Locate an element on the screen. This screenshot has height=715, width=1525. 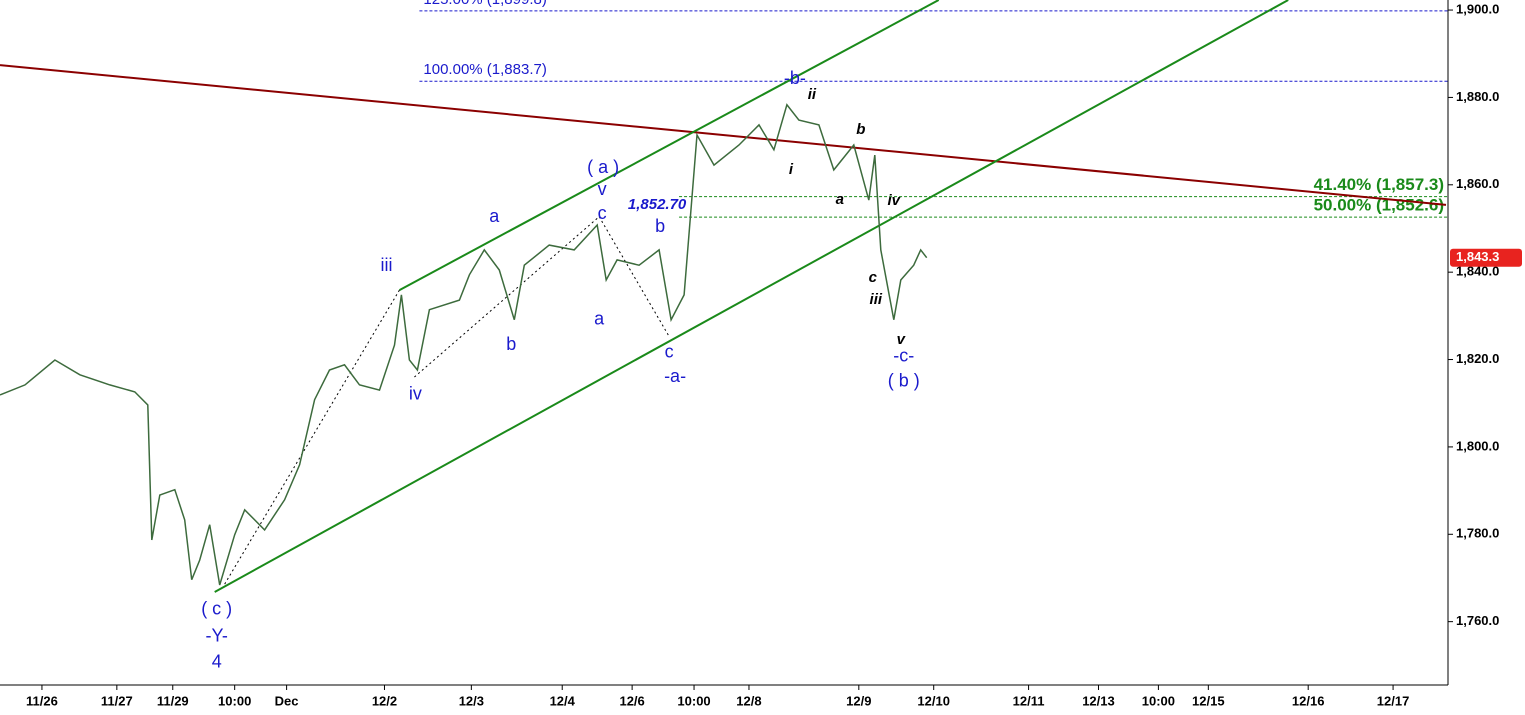
x-tick-label: 12/16 is located at coordinates (1308, 700).